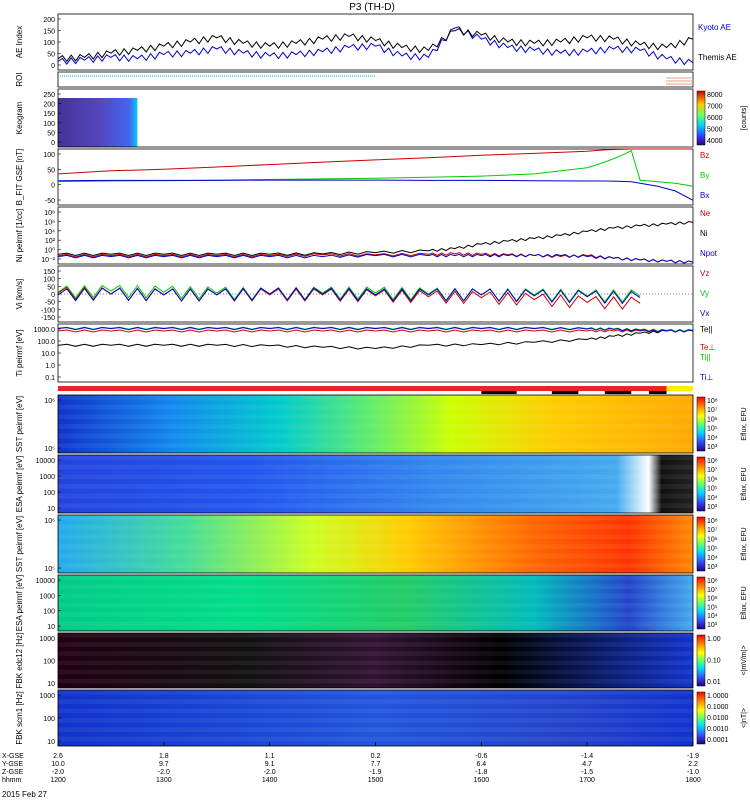 This screenshot has height=800, width=750. What do you see at coordinates (701, 660) in the screenshot?
I see `fbk_e-colorbar` at bounding box center [701, 660].